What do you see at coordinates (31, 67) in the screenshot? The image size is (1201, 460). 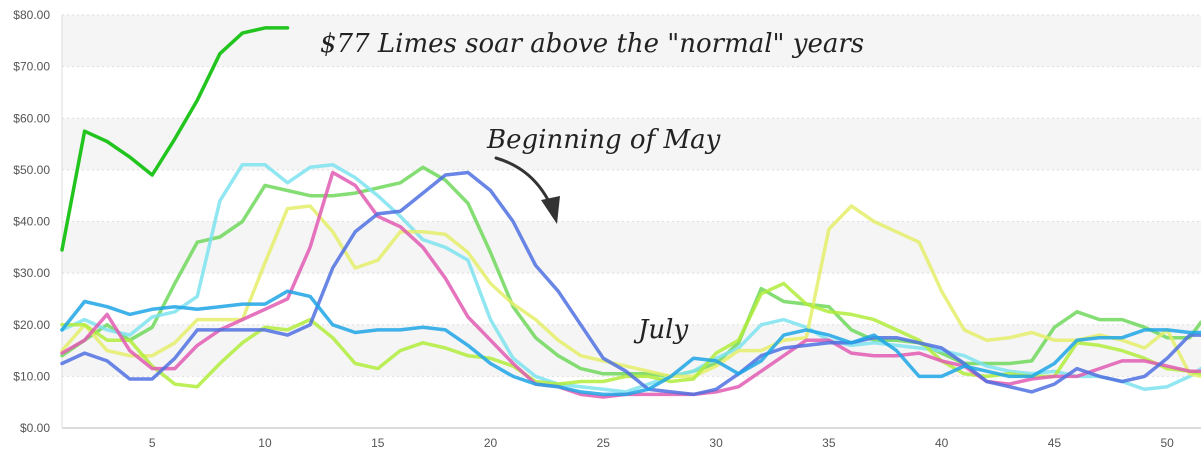 I see `y-tick-label: $70.00` at bounding box center [31, 67].